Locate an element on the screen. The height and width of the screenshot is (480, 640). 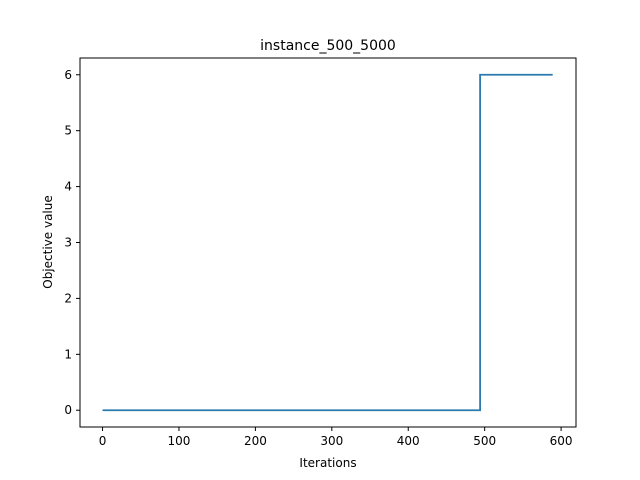
y-axis-ticks: 0 1 2 3 4 5 6 is located at coordinates (72, 242).